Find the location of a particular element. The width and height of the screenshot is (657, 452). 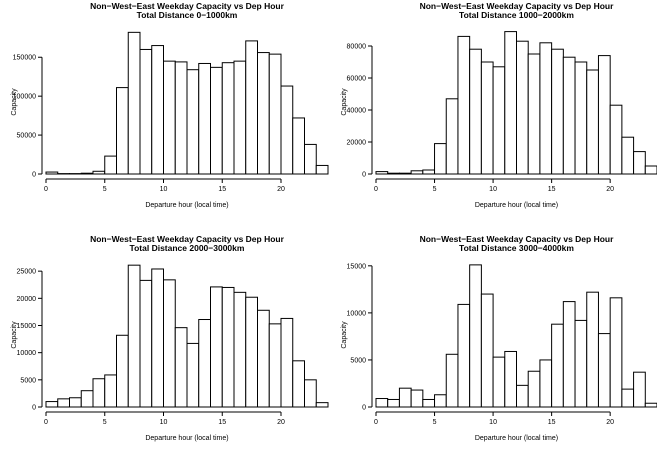

y-tick-label: 150000 is located at coordinates (24, 58).